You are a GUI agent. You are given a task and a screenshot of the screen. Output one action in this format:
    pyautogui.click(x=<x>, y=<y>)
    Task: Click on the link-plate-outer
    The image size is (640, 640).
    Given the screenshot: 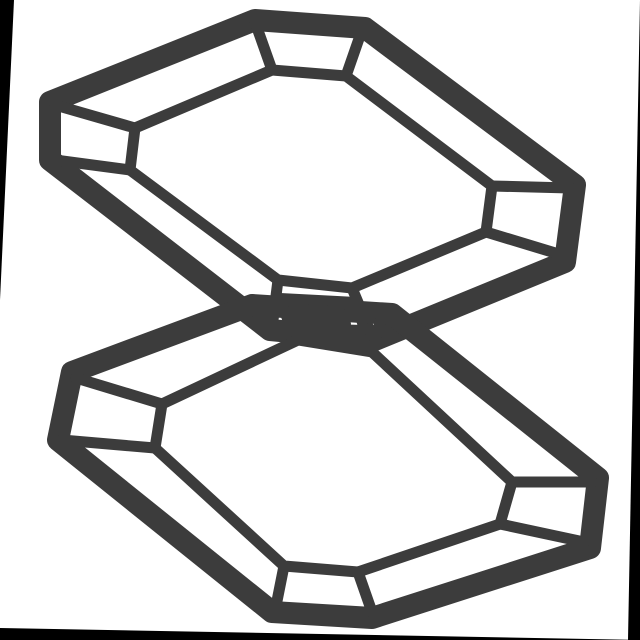 What is the action you would take?
    pyautogui.click(x=322, y=314)
    